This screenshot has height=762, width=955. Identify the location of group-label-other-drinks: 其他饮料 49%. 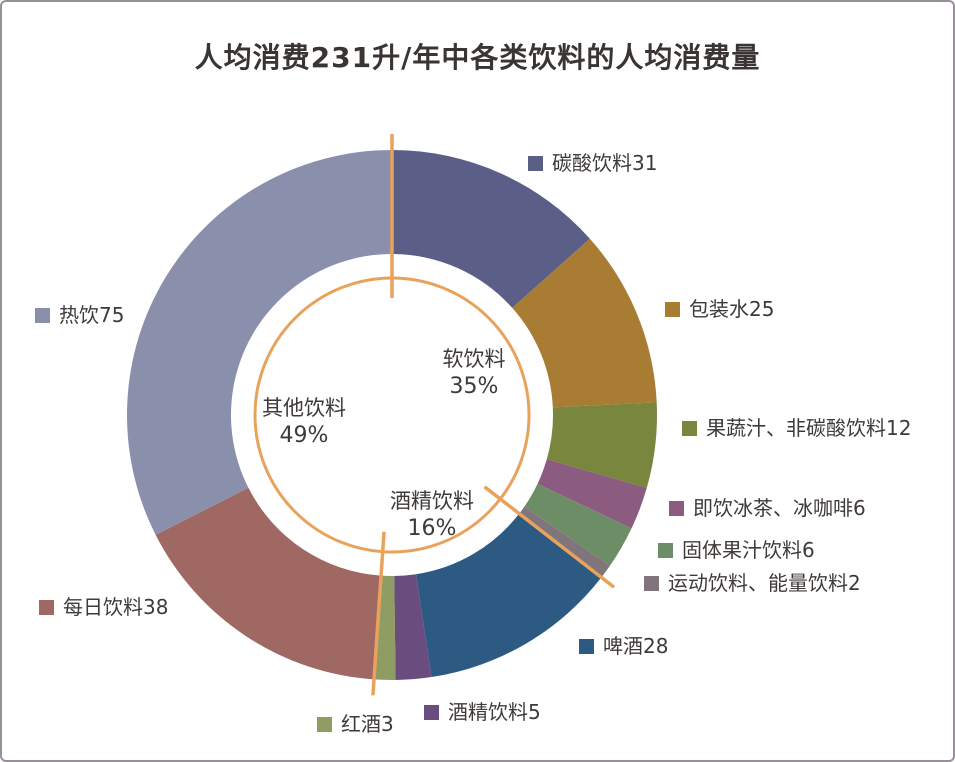
(304, 423).